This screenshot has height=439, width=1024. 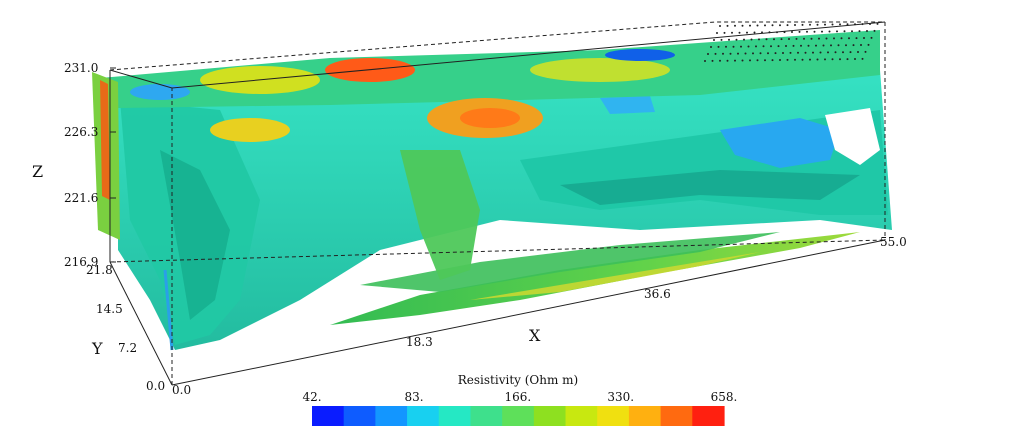 I want to click on z-axis: 231.0 226.3 221.6 216.9 Z, so click(x=74, y=165).